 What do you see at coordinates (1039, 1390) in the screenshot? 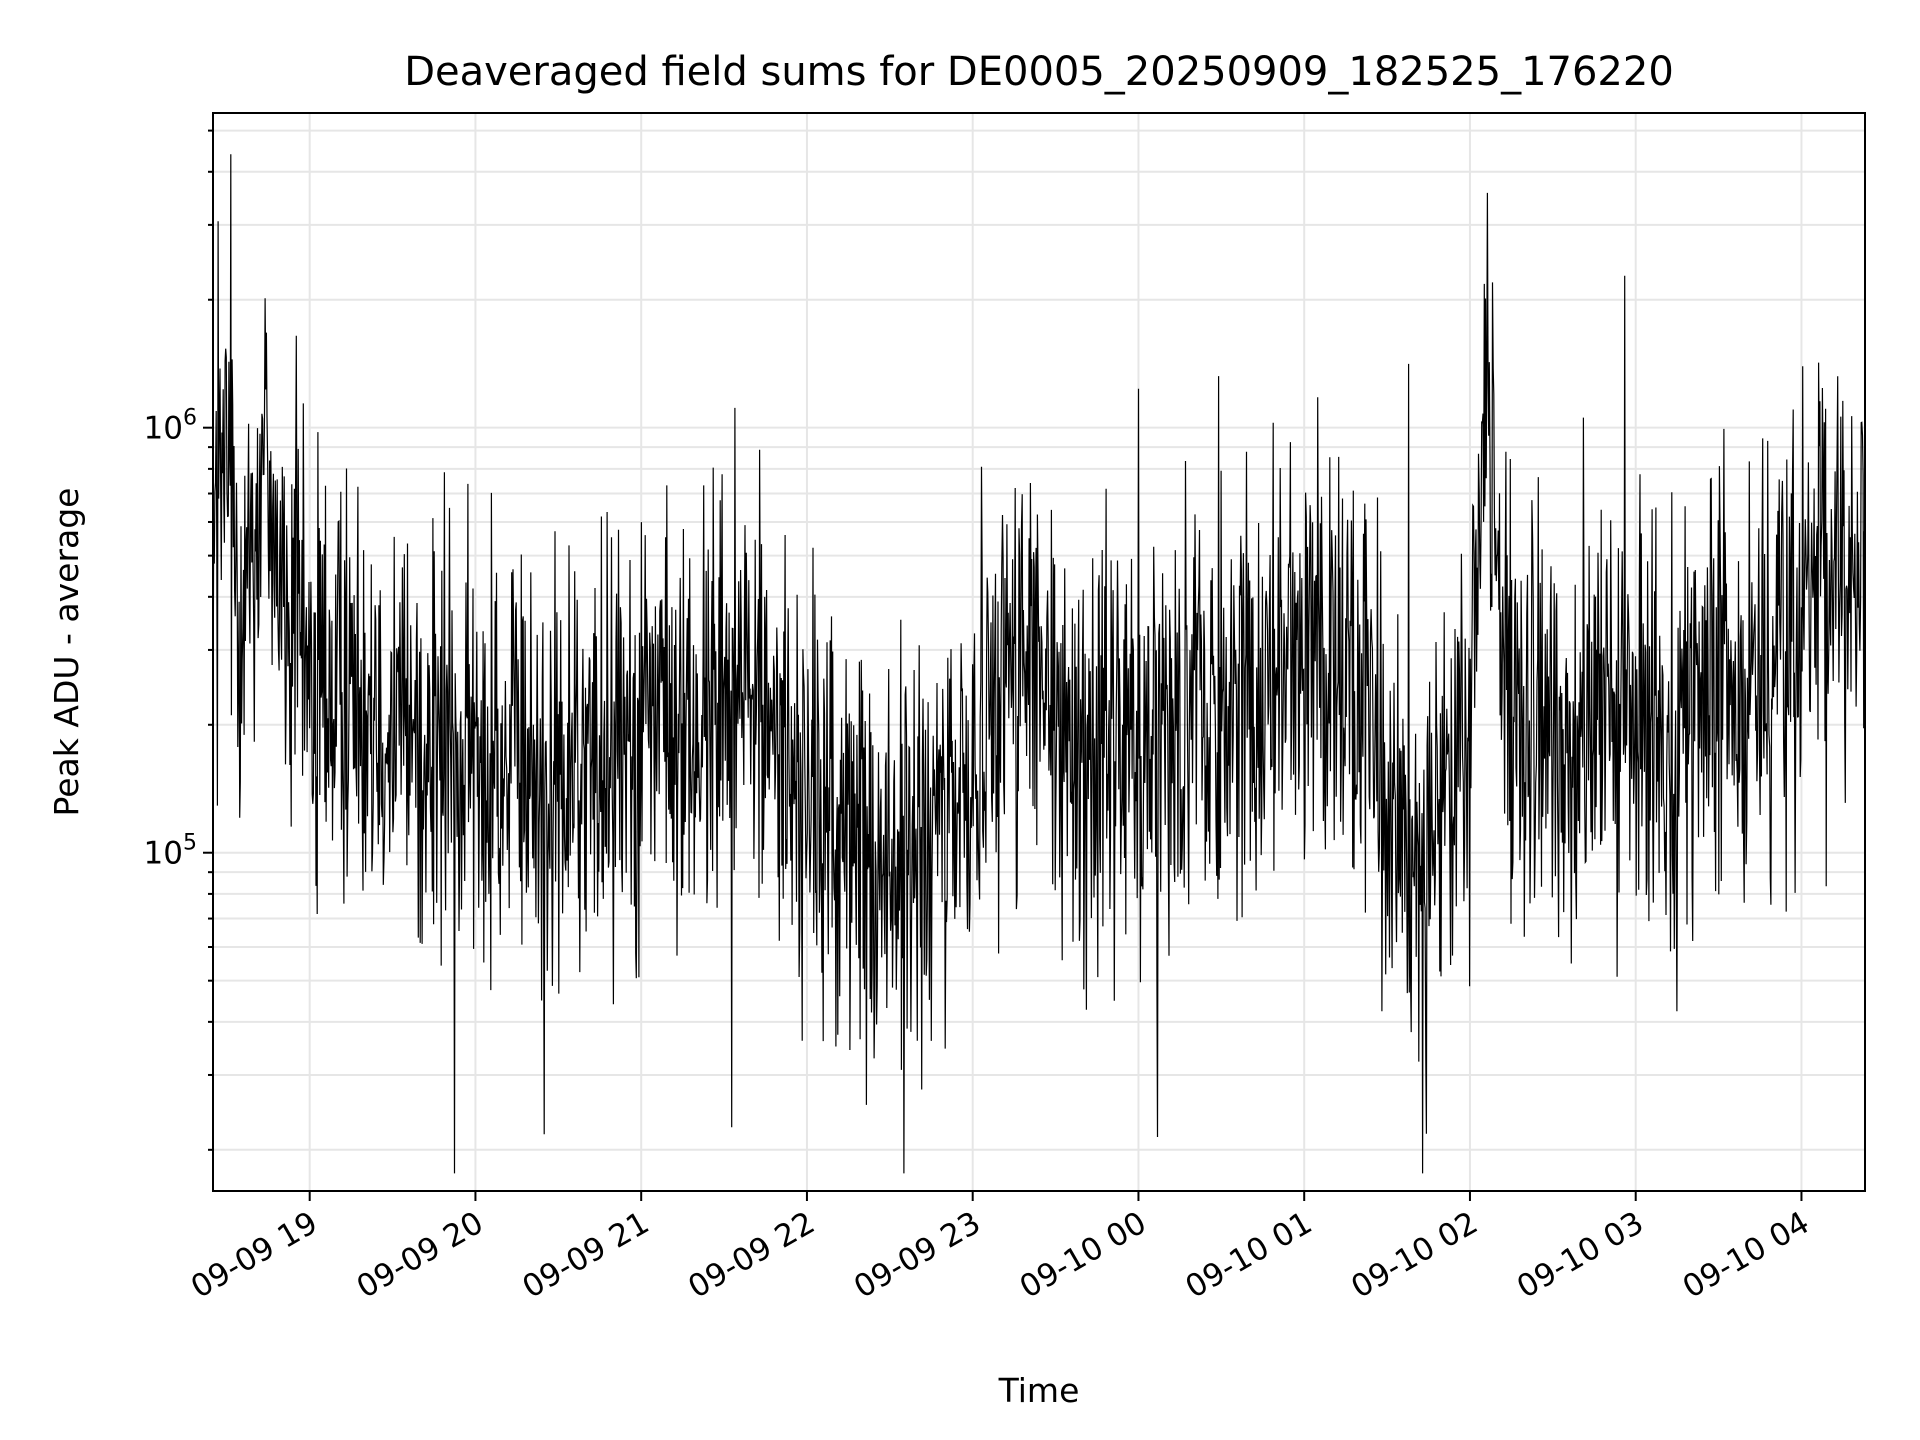
I see `x-axis-label: Time` at bounding box center [1039, 1390].